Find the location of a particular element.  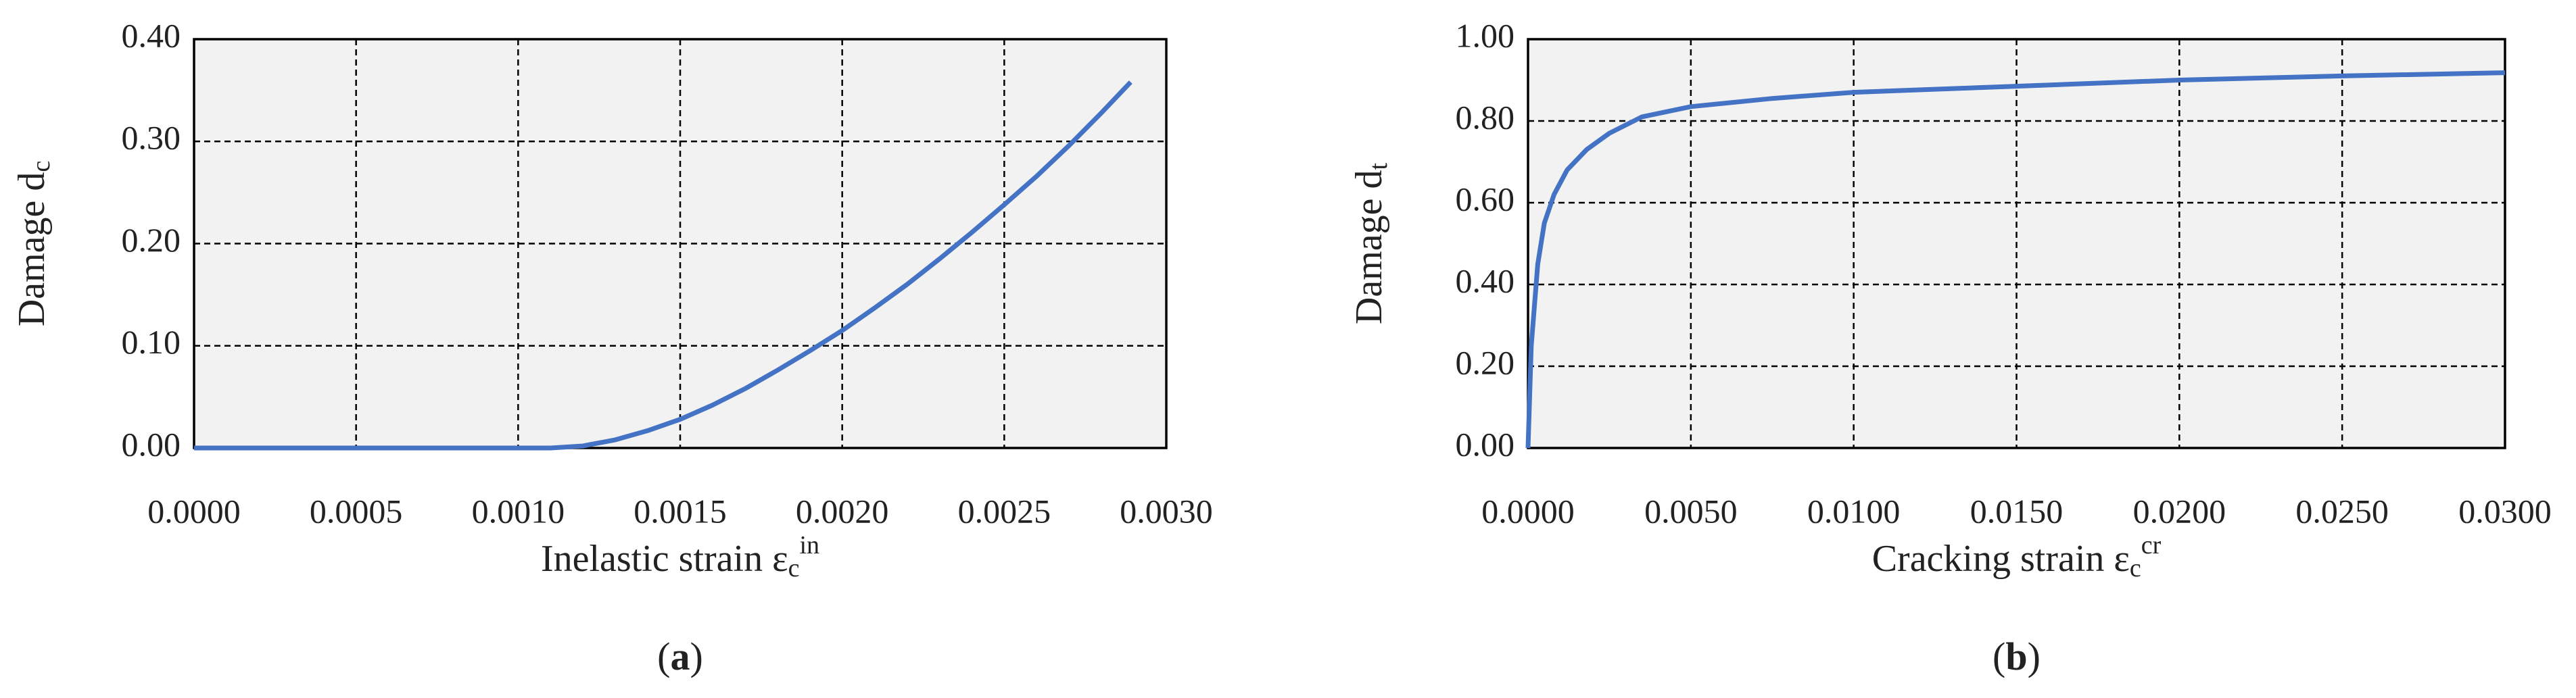

x-tick-label: 0.0300 is located at coordinates (2505, 511).